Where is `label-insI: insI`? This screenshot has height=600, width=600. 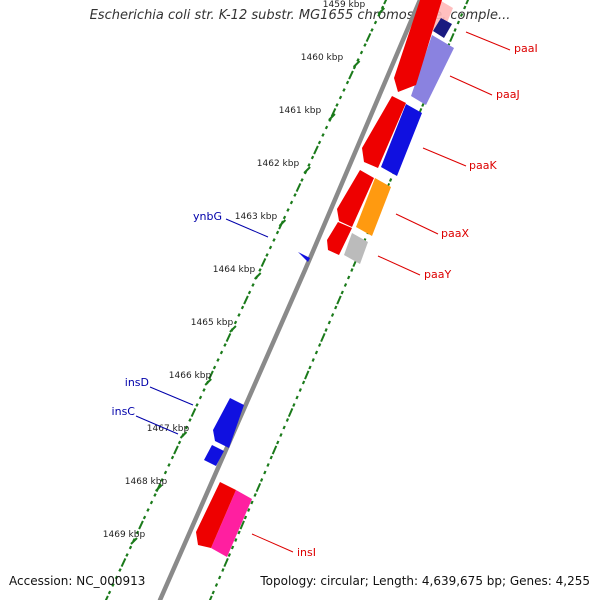
label-insI: insI is located at coordinates (306, 552).